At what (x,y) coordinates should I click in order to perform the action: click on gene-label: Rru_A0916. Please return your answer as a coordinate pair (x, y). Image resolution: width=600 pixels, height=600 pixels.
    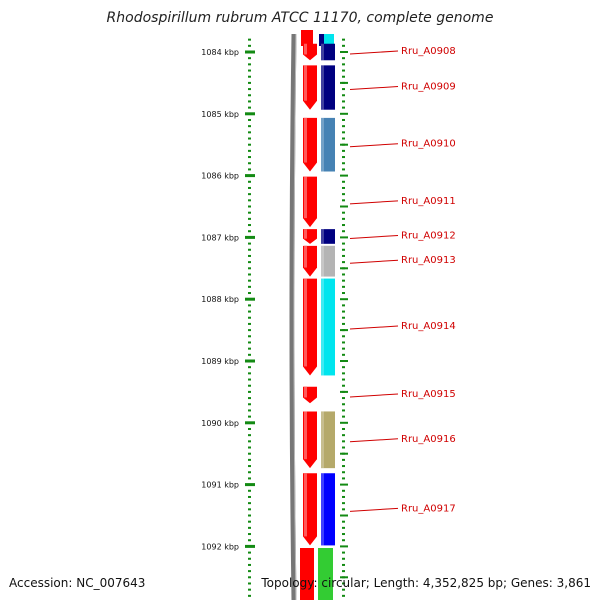
    Looking at the image, I should click on (428, 439).